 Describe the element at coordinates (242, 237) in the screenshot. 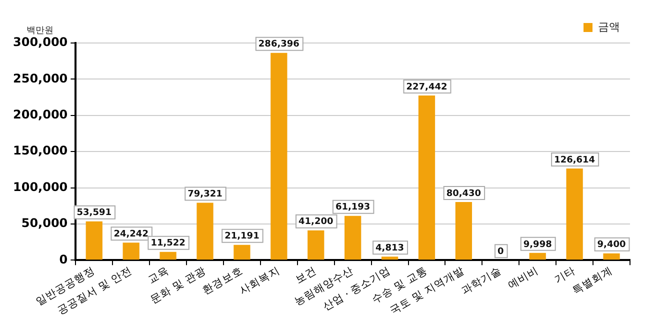

I see `data-label: 21,191` at that location.